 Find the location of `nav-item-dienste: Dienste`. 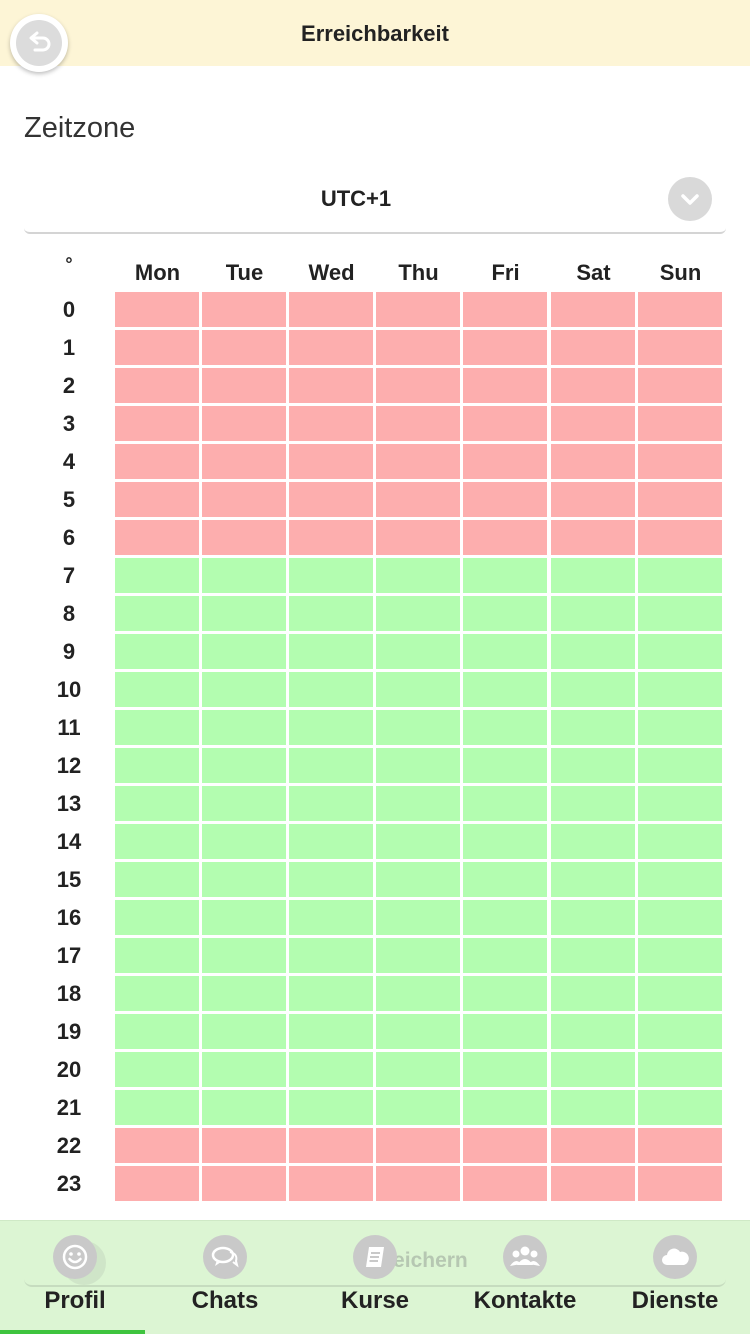

nav-item-dienste: Dienste is located at coordinates (675, 1277).